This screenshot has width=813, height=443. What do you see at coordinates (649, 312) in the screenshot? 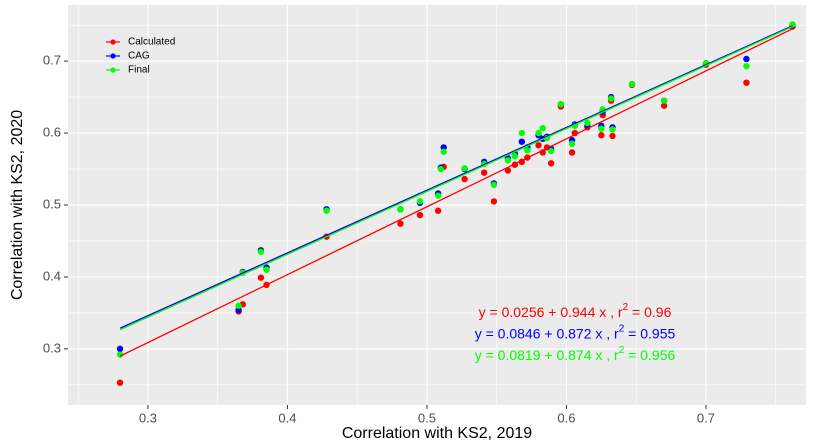
I see `equation-tail: = 0.96` at bounding box center [649, 312].